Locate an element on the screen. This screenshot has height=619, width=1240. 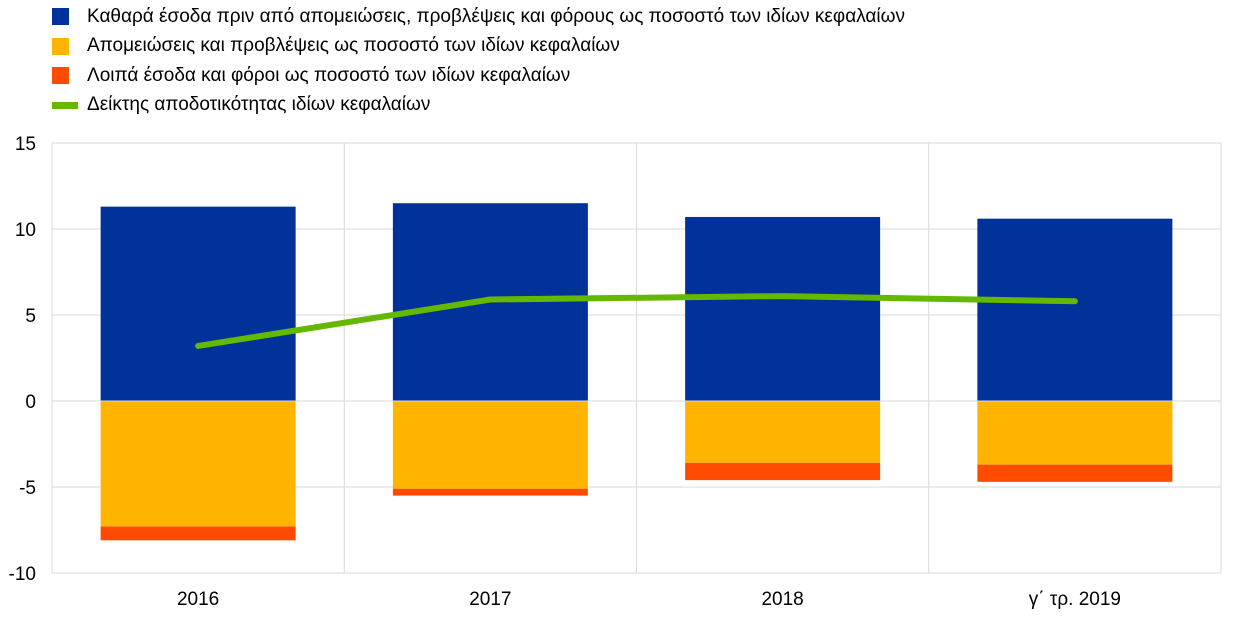
roe-line is located at coordinates (636, 321).